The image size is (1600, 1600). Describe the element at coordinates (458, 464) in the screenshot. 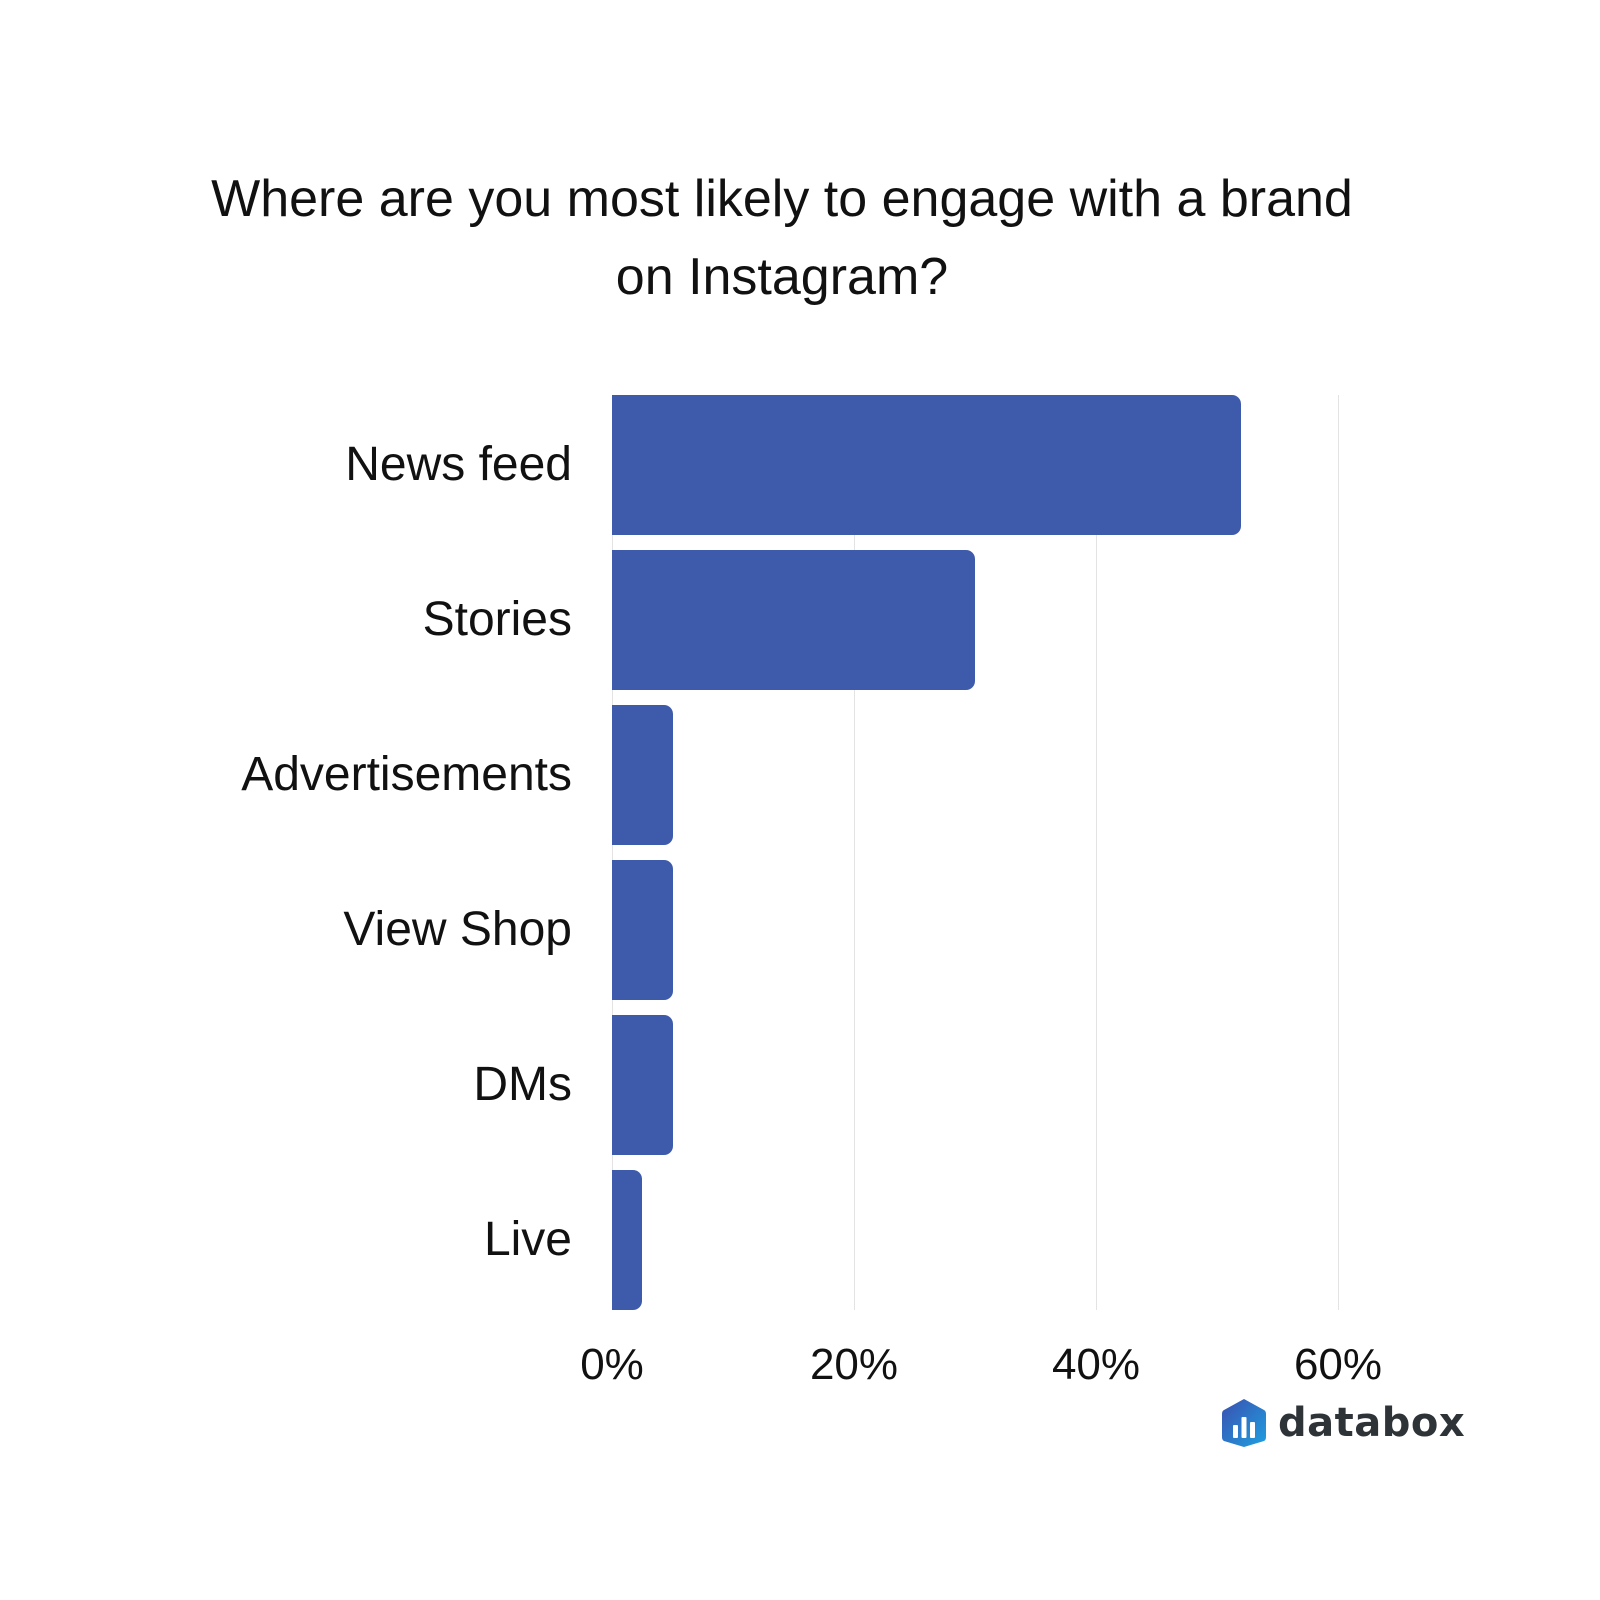

I see `category-label: News feed` at that location.